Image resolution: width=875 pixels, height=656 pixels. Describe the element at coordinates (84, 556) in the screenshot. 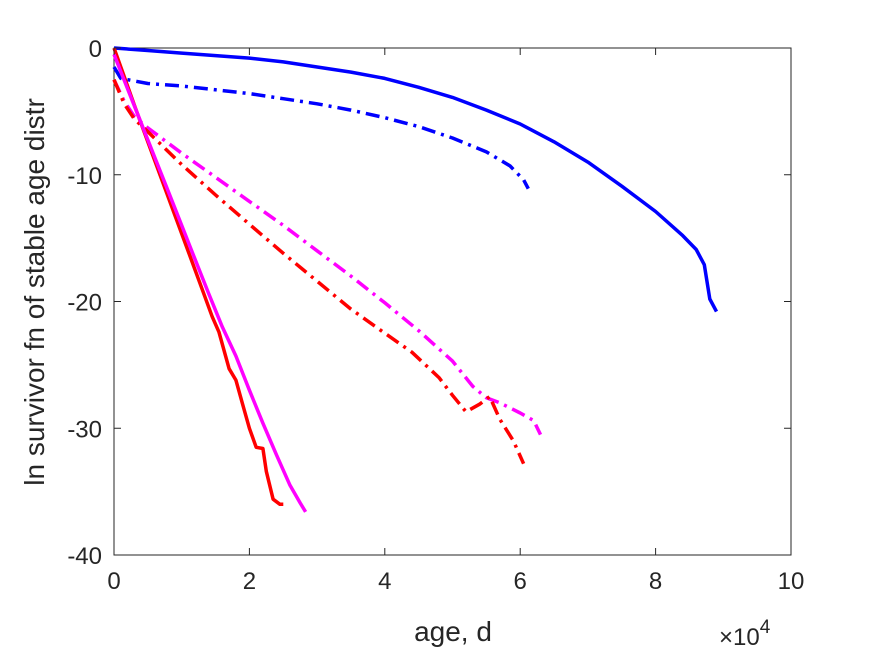

I see `y-tick-label: -40` at that location.